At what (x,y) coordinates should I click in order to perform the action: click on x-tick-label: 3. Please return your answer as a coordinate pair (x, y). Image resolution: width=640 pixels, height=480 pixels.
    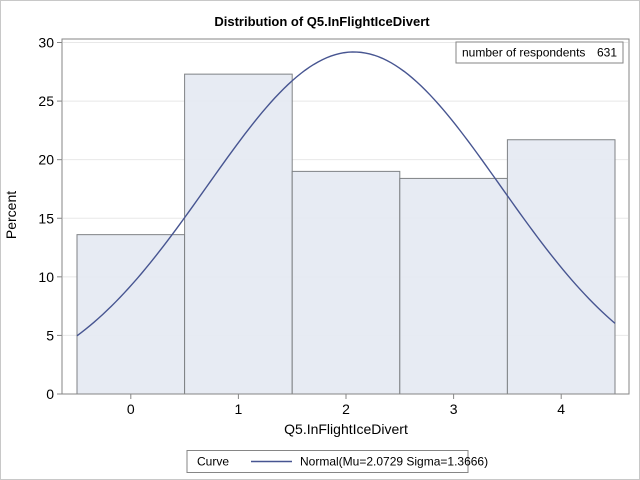
    Looking at the image, I should click on (454, 409).